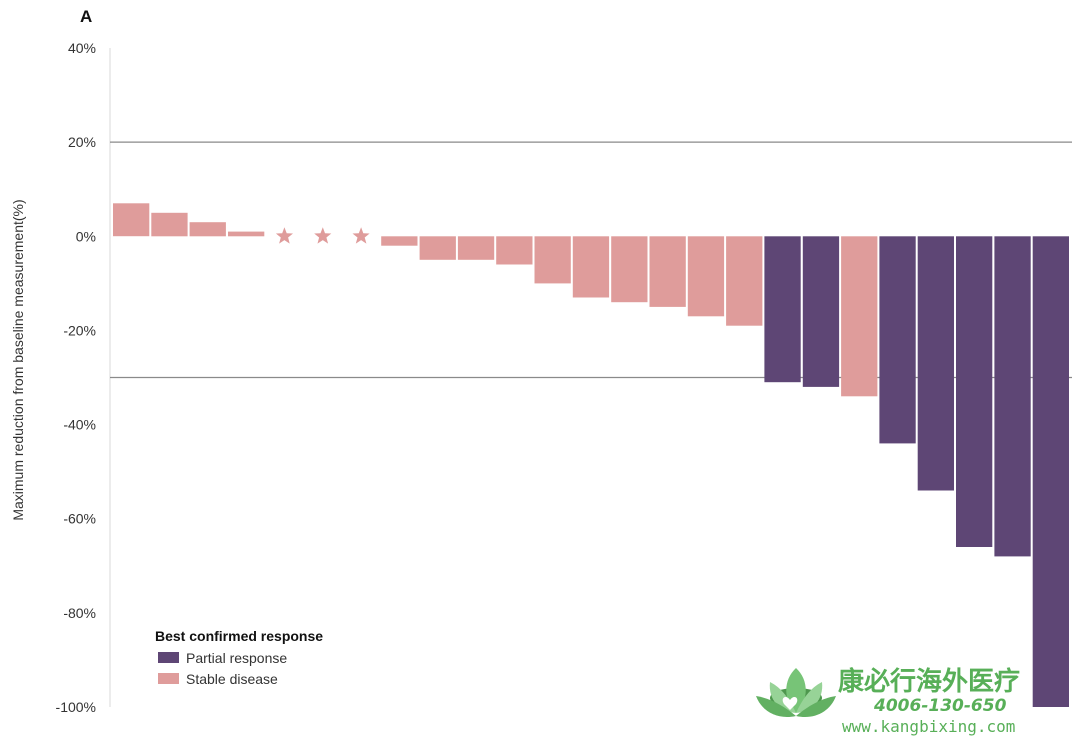 This screenshot has height=743, width=1080. What do you see at coordinates (82, 142) in the screenshot?
I see `y-tick-label: 20%` at bounding box center [82, 142].